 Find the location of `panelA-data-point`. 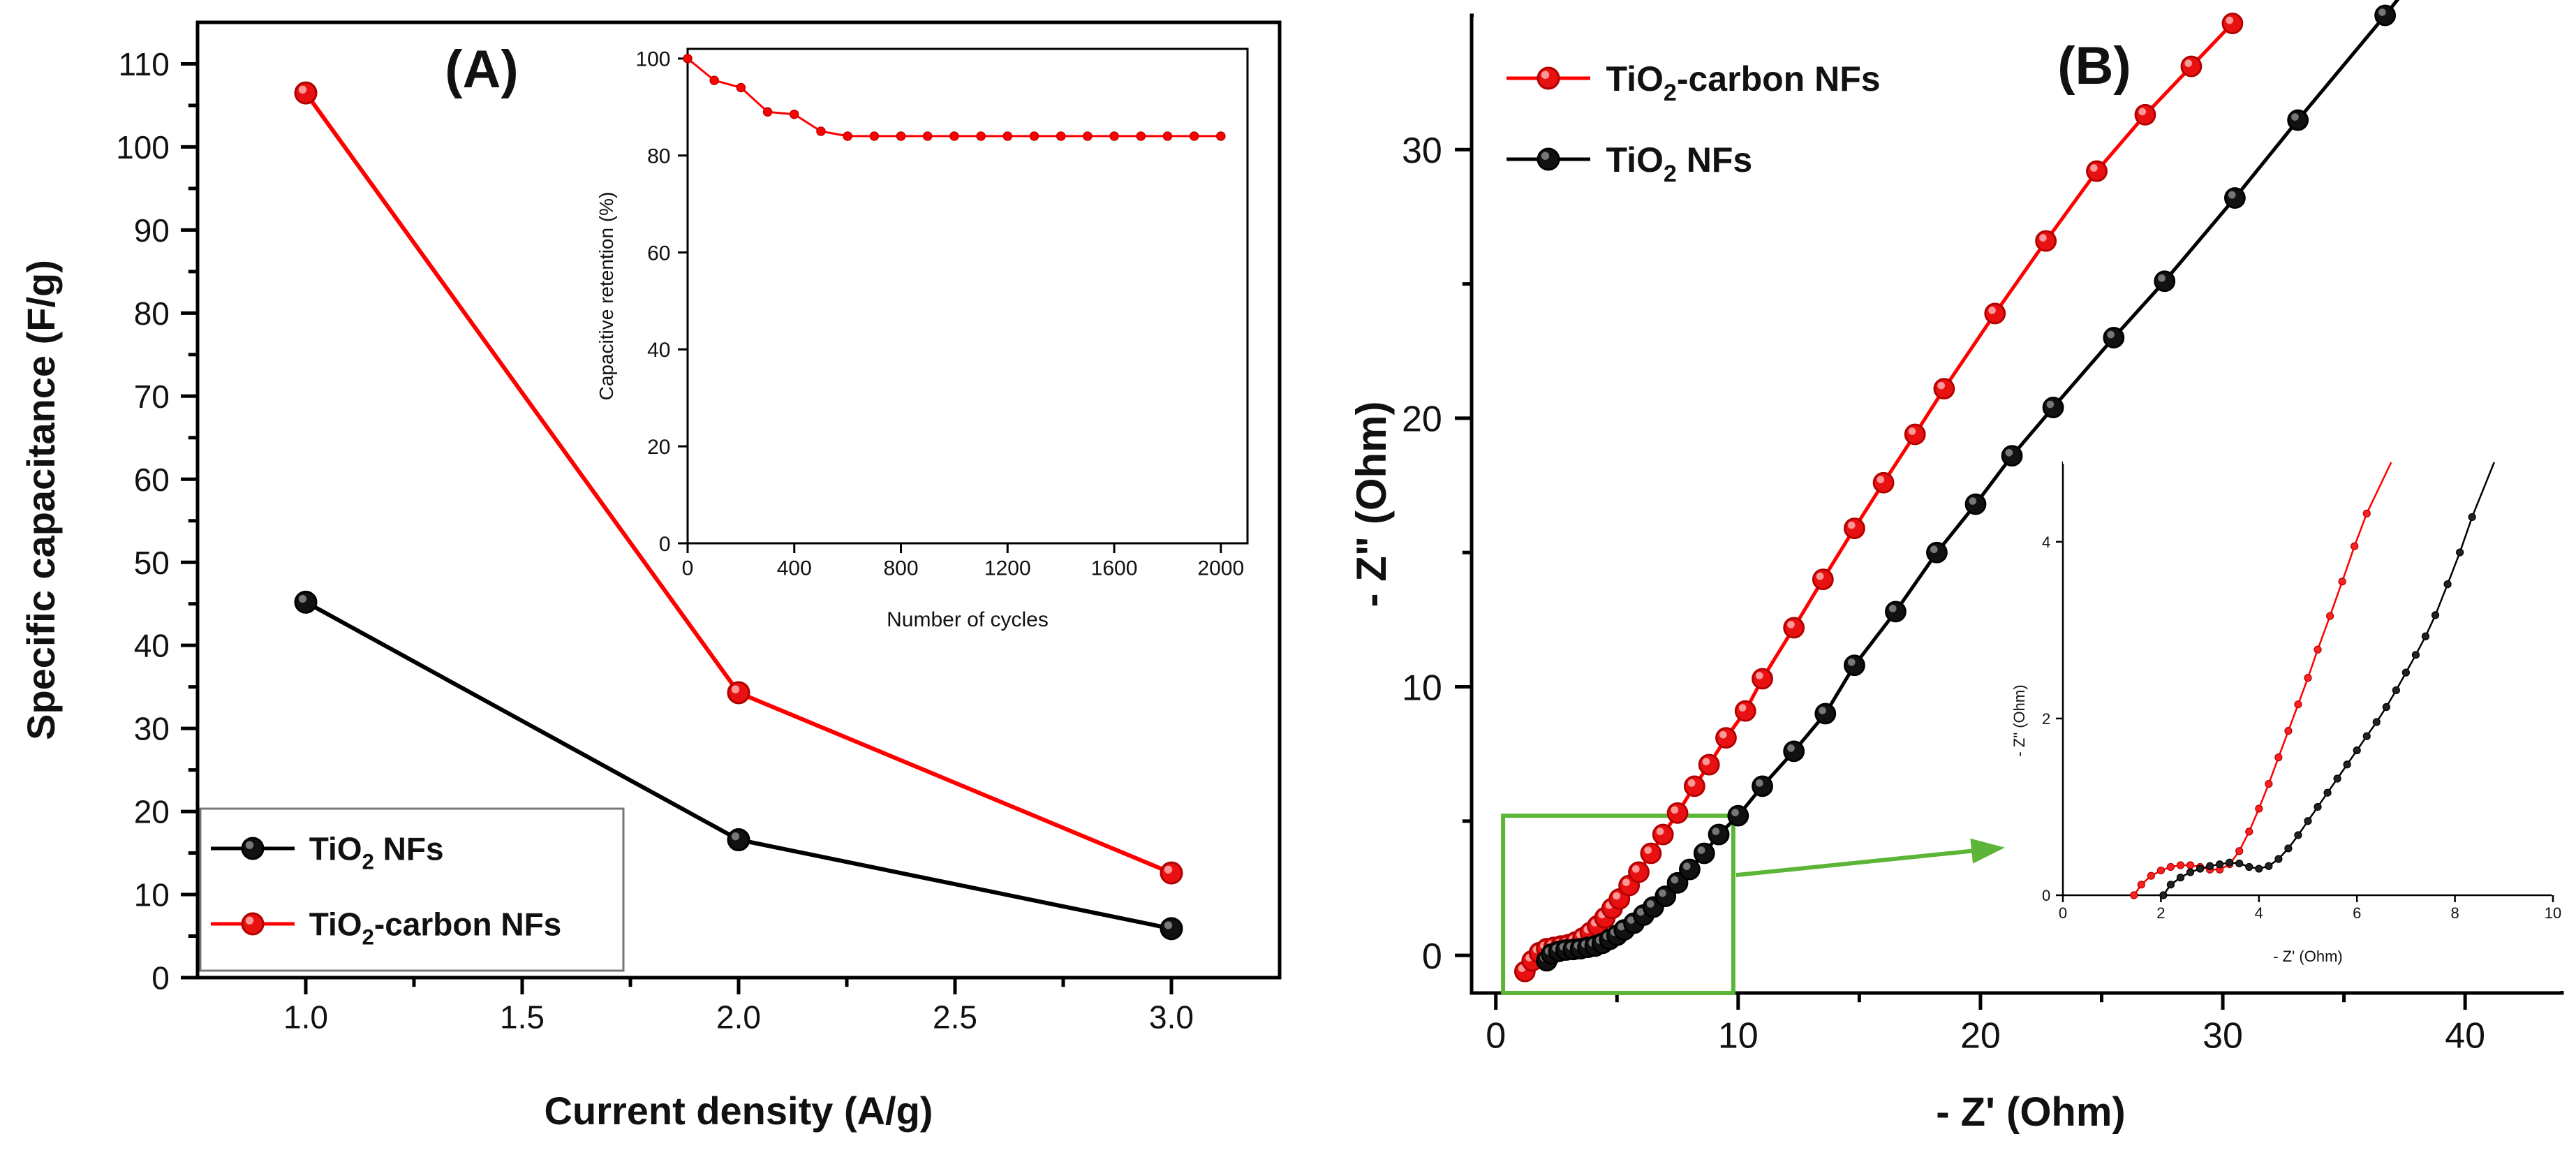

panelA-data-point is located at coordinates (738, 693).